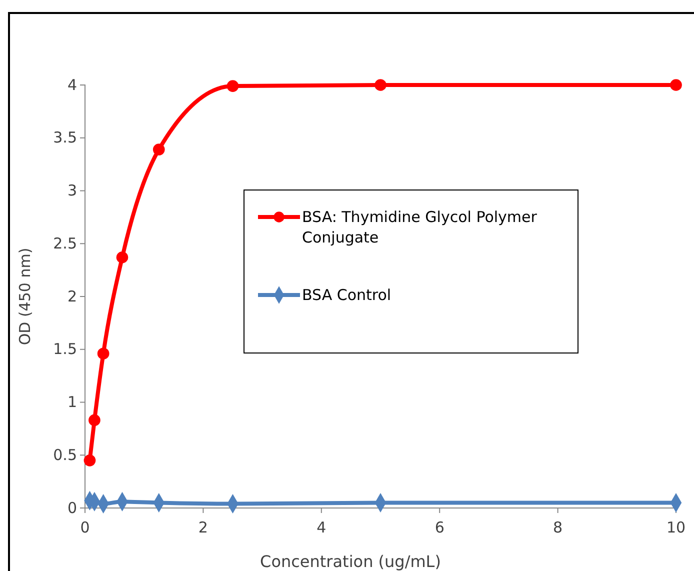  Describe the element at coordinates (65, 455) in the screenshot. I see `y-tick-label: 0.5` at that location.